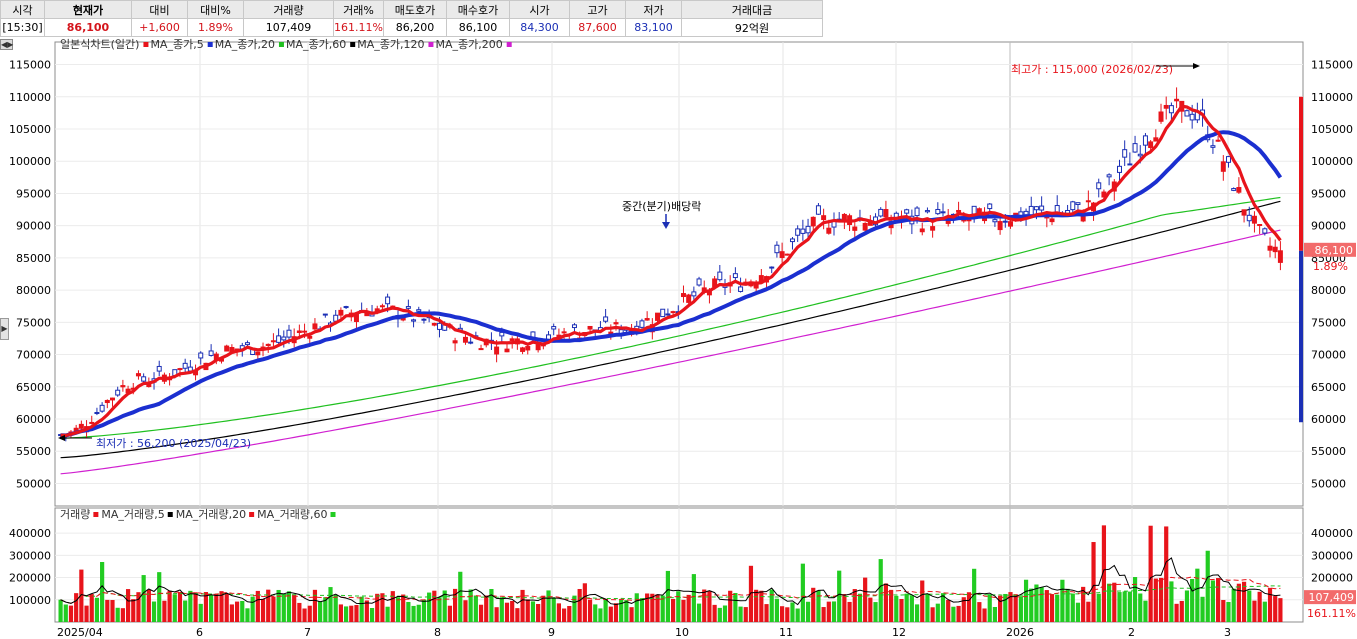  Describe the element at coordinates (1301, 336) in the screenshot. I see `range-bar-down` at that location.